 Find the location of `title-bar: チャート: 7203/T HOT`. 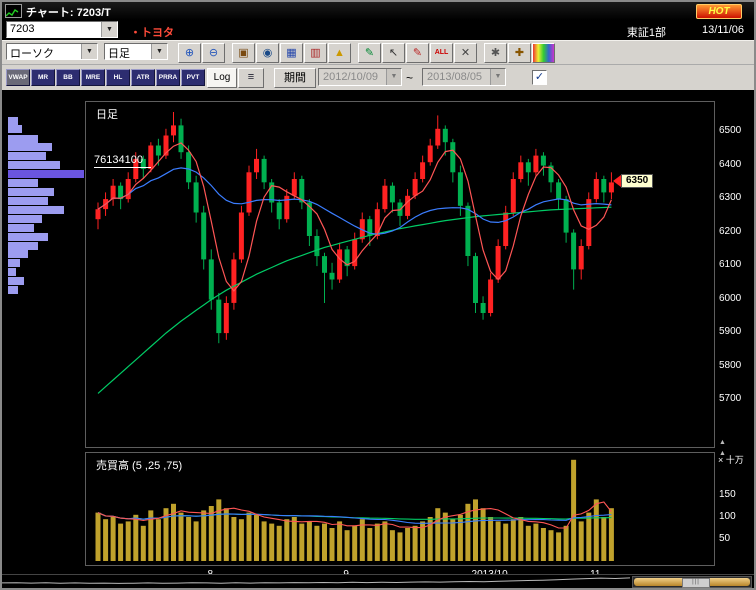

title-bar: チャート: 7203/T HOT is located at coordinates (378, 11).